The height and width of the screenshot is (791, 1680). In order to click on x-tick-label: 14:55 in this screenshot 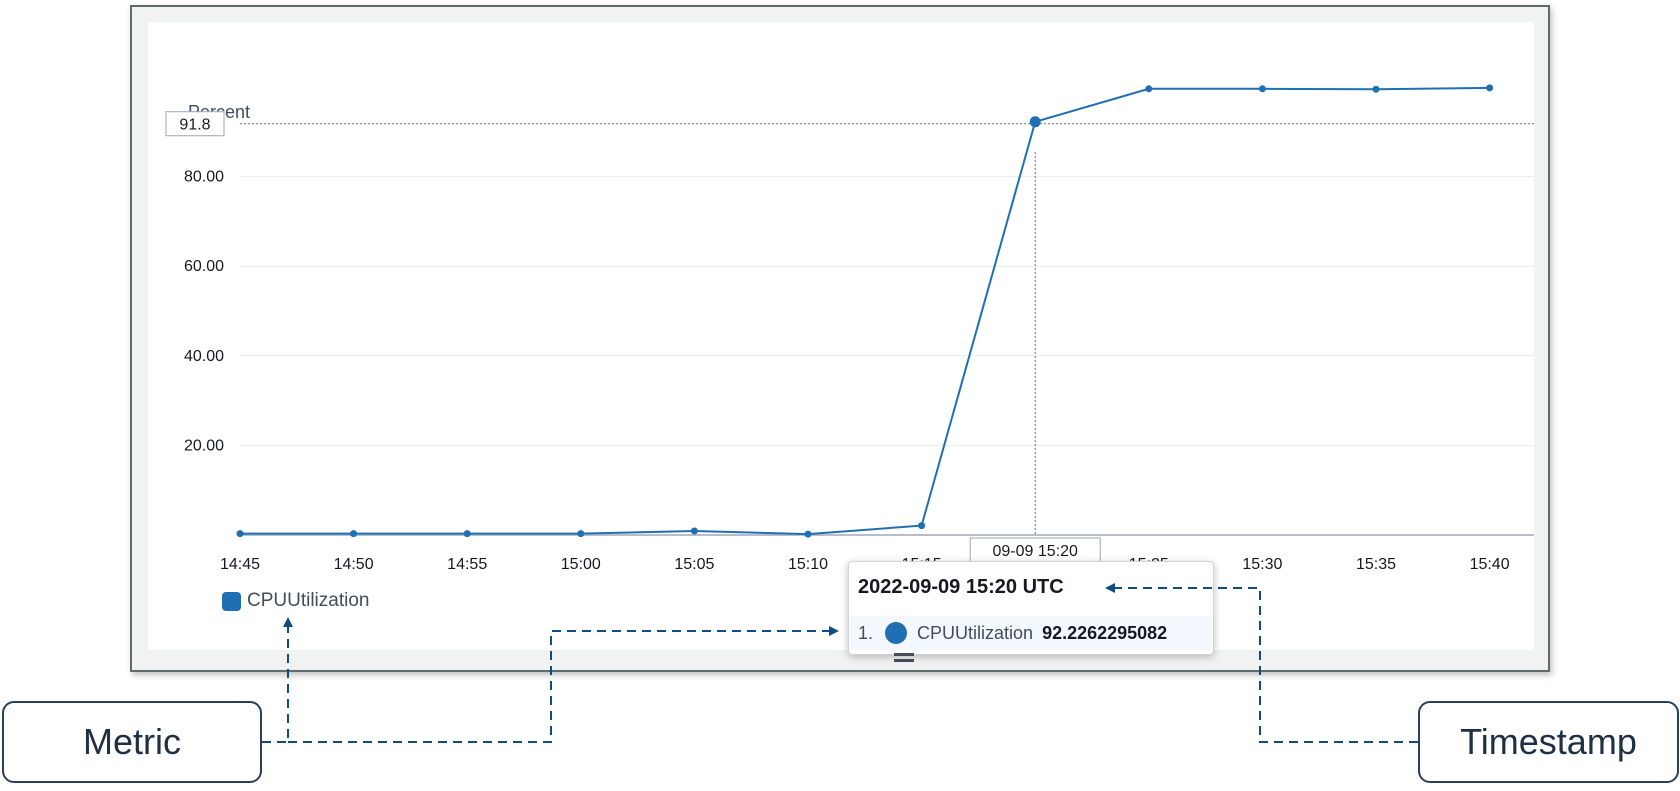, I will do `click(467, 564)`.